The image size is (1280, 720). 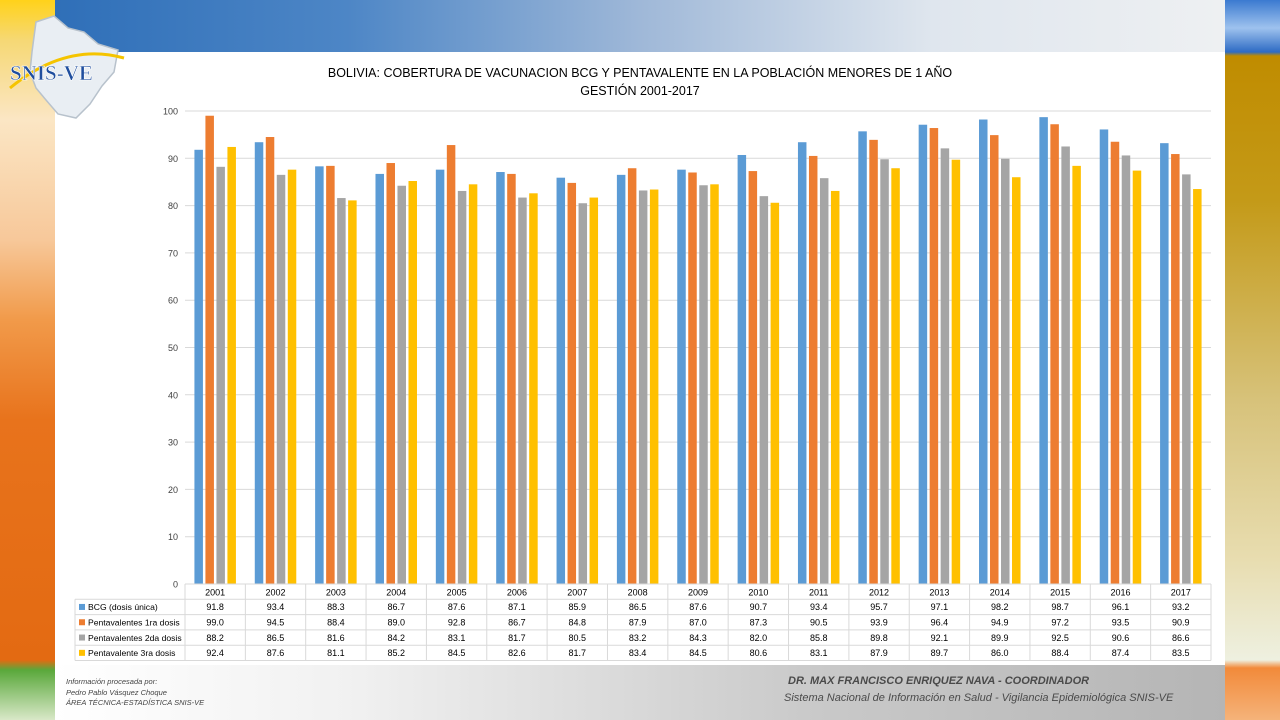 What do you see at coordinates (173, 537) in the screenshot?
I see `y-tick-label: 10` at bounding box center [173, 537].